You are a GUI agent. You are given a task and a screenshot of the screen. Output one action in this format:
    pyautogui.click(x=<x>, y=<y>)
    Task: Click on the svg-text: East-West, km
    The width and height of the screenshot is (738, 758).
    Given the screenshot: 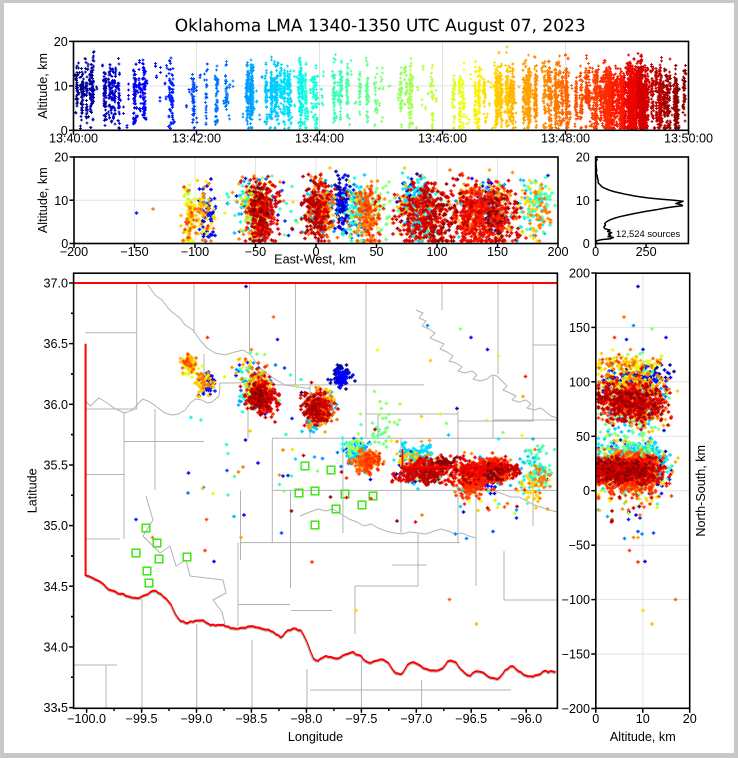 What is the action you would take?
    pyautogui.click(x=315, y=259)
    